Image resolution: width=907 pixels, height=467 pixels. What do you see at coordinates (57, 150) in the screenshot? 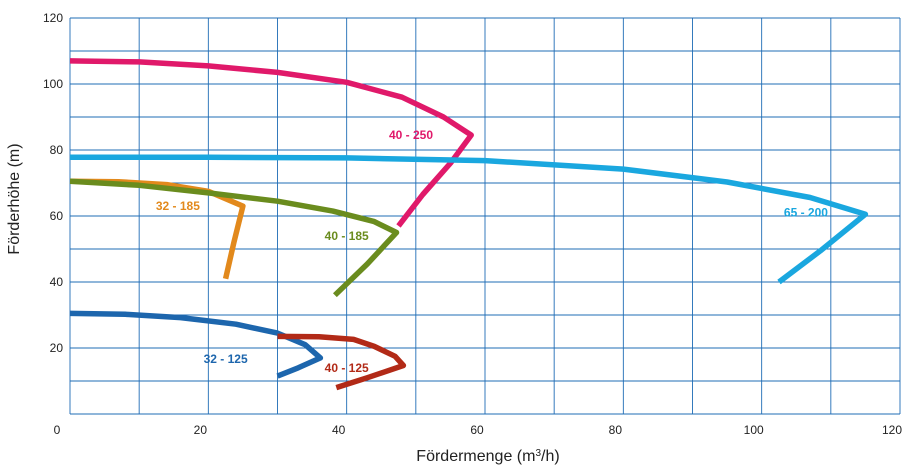
I see `y-tick-label: 80` at bounding box center [57, 150].